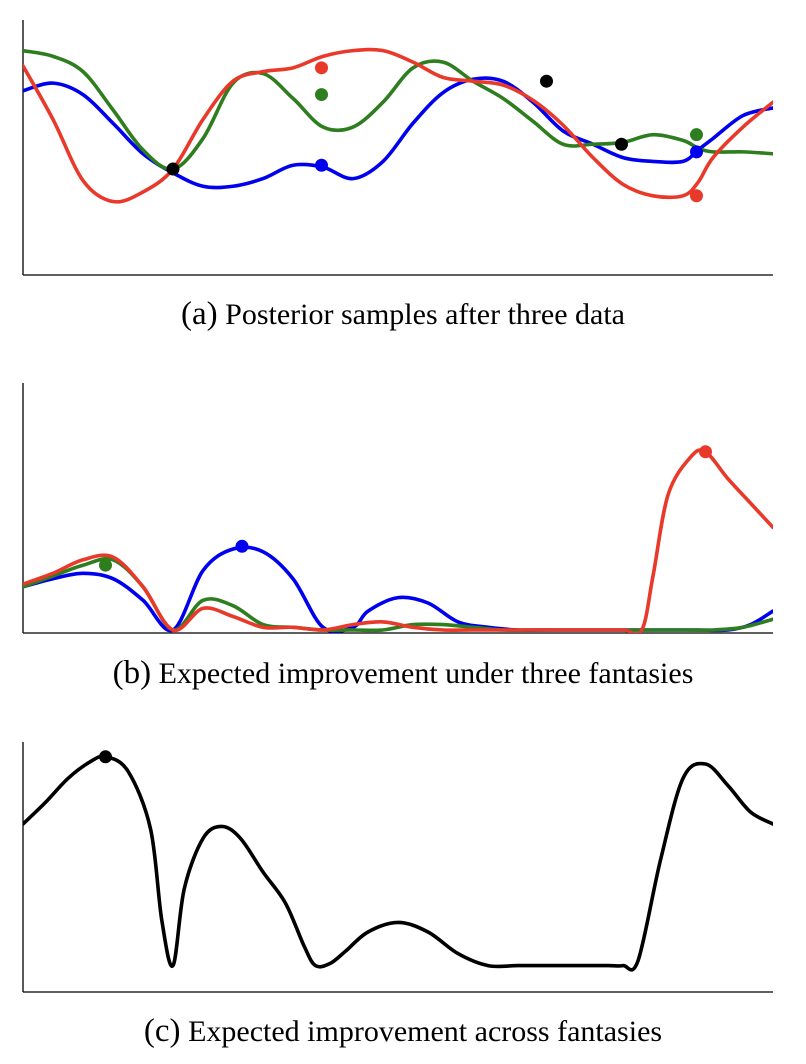 The image size is (806, 1064). Describe the element at coordinates (705, 452) in the screenshot. I see `panel-b-red-data-point` at that location.